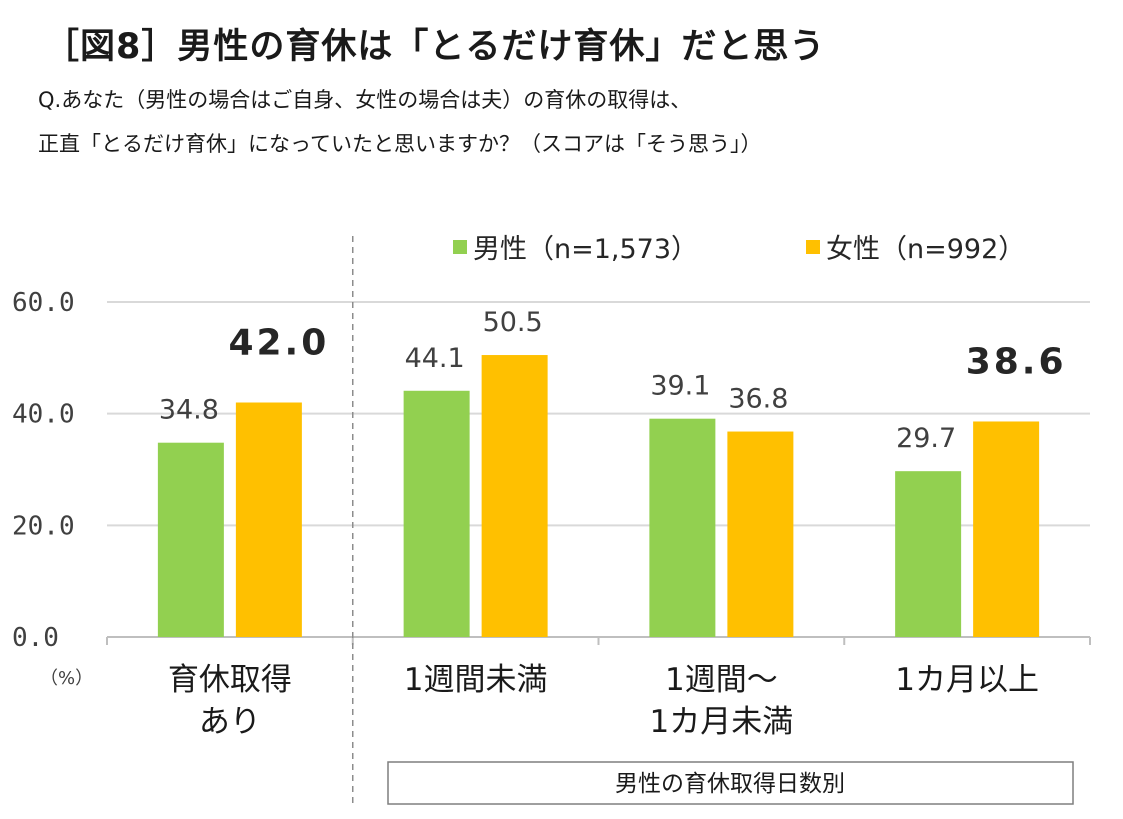  I want to click on x-category-label: あり, so click(230, 722).